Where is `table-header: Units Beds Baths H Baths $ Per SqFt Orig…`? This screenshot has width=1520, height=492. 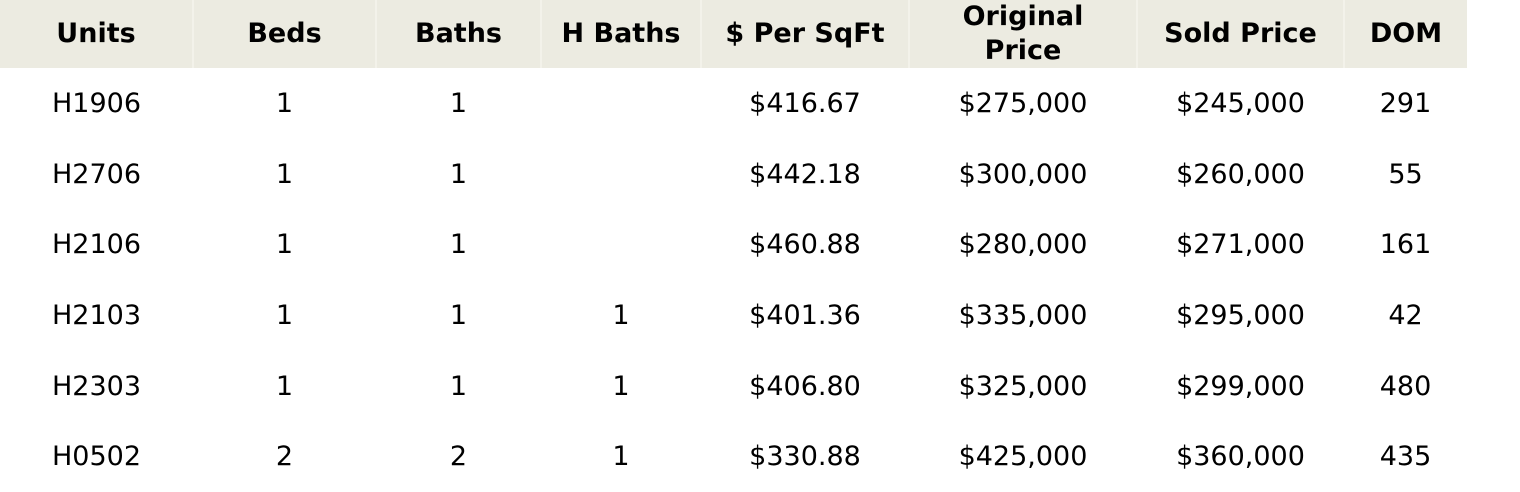 table-header: Units Beds Baths H Baths $ Per SqFt Orig… is located at coordinates (733, 34).